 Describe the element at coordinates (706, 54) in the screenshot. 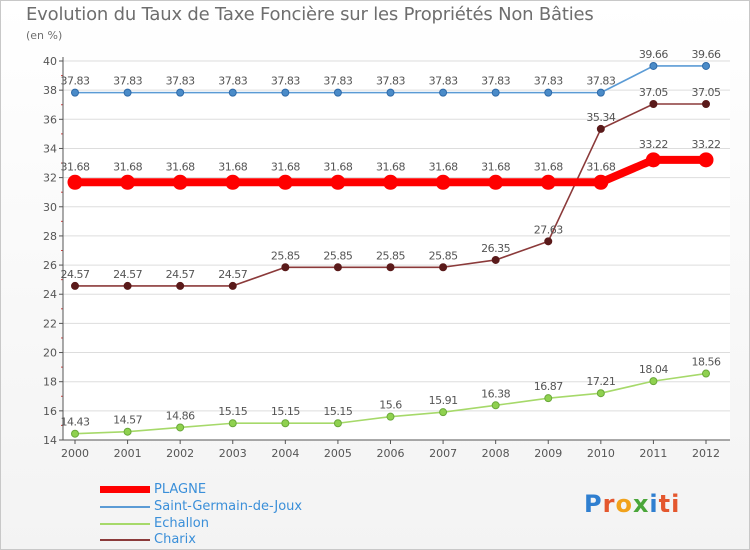

I see `data-label-saint-germain-de-joux-2012: 39.66` at that location.